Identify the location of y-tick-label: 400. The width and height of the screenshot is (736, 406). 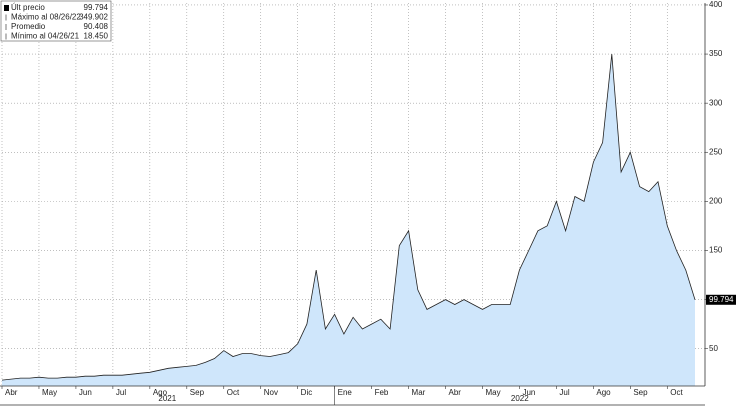
(716, 4).